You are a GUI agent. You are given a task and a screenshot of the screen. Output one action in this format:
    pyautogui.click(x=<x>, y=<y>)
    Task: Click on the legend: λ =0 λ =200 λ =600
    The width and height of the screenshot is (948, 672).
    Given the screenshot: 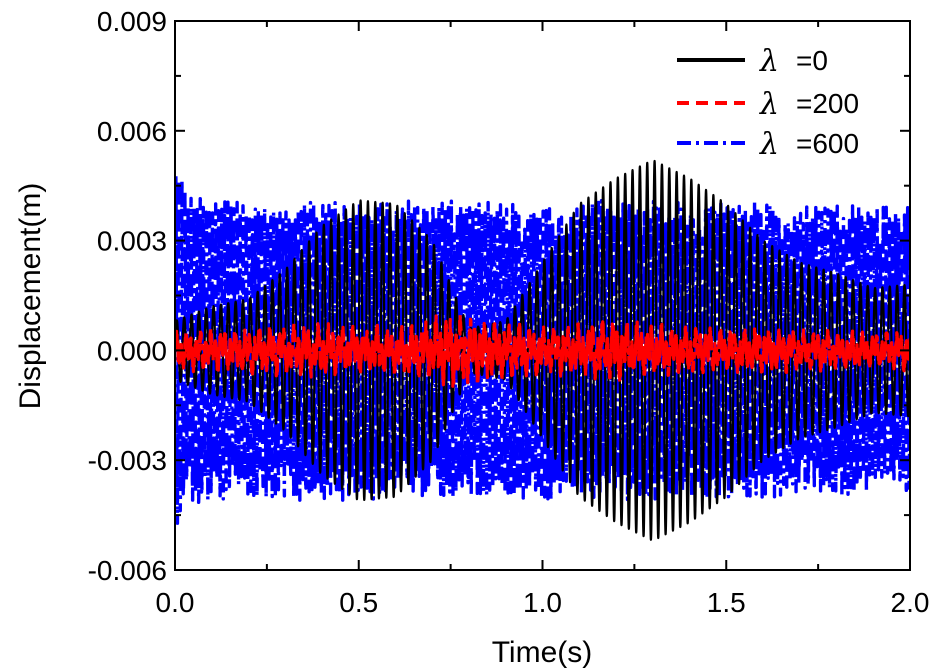 What is the action you would take?
    pyautogui.click(x=768, y=103)
    